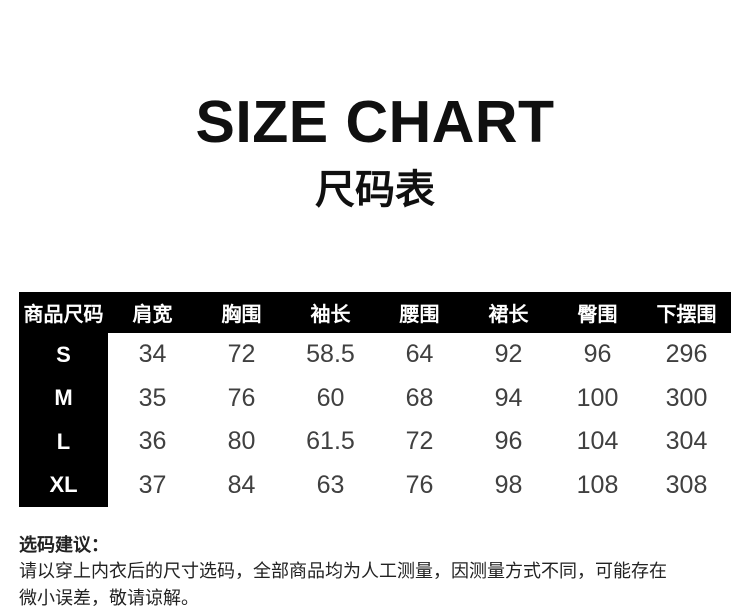  Describe the element at coordinates (375, 190) in the screenshot. I see `page-subtitle: 尺码表` at that location.